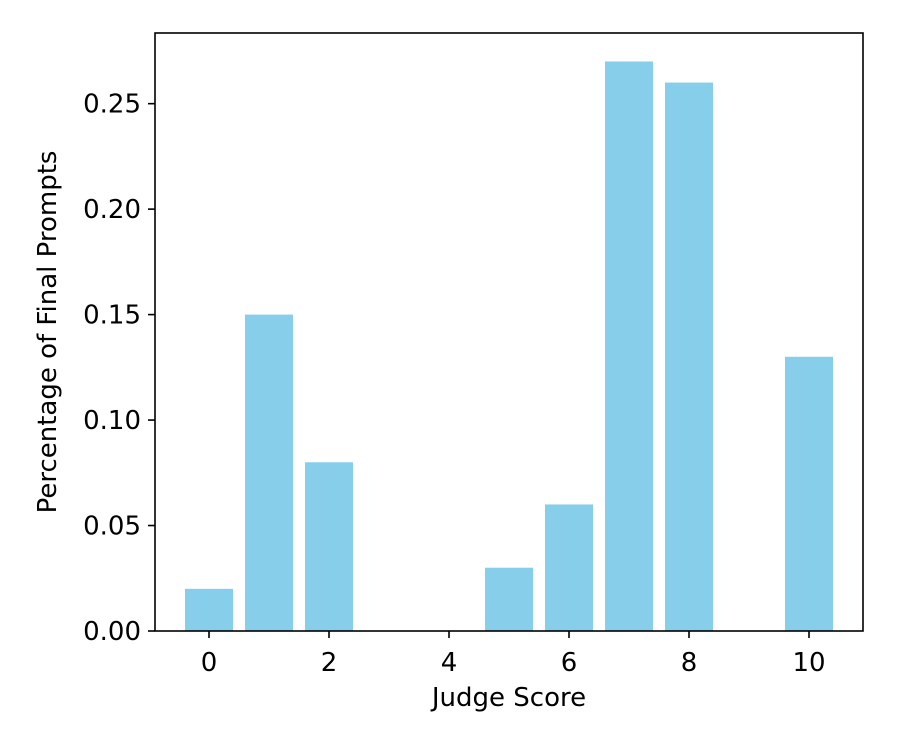 The width and height of the screenshot is (897, 747). What do you see at coordinates (112, 105) in the screenshot?
I see `y-tick-label: 0.25` at bounding box center [112, 105].